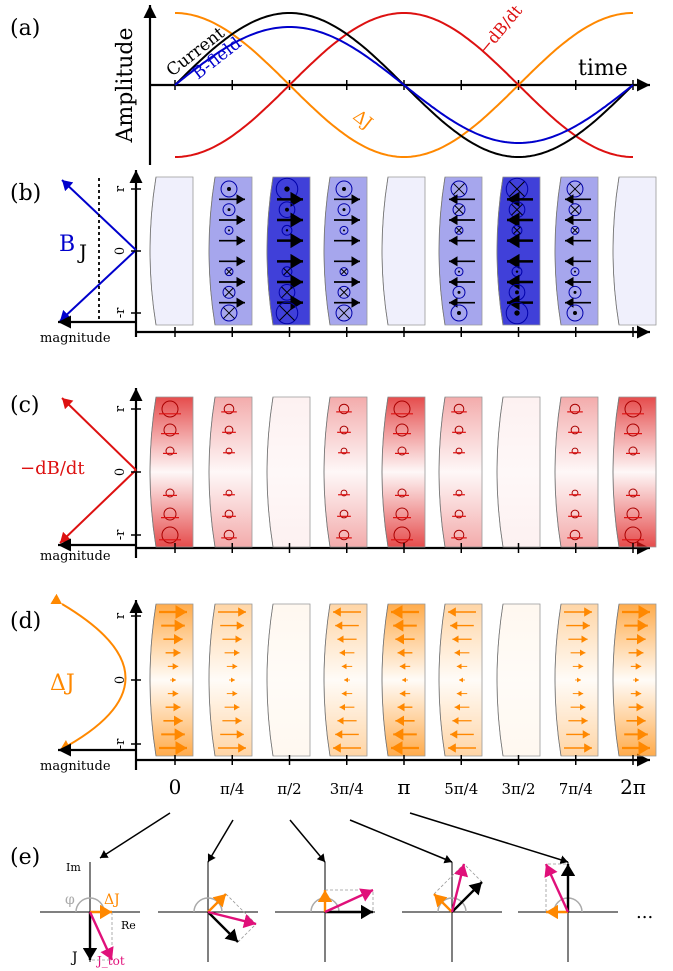 Image resolution: width=673 pixels, height=971 pixels. I want to click on deltaj-curve-label: ΔJ, so click(363, 120).